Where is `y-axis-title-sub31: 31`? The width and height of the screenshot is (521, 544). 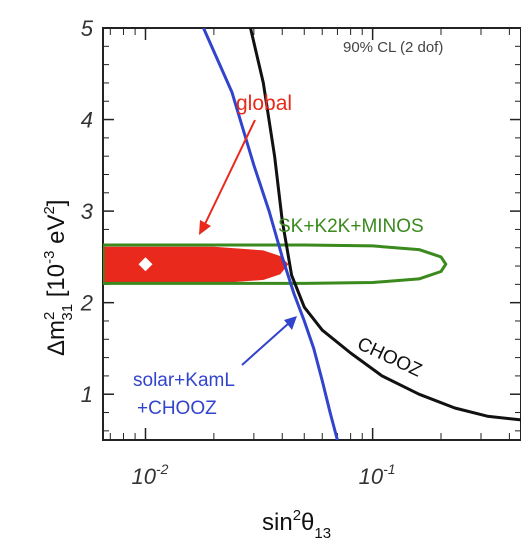
y-axis-title-sub31: 31 is located at coordinates (67, 312).